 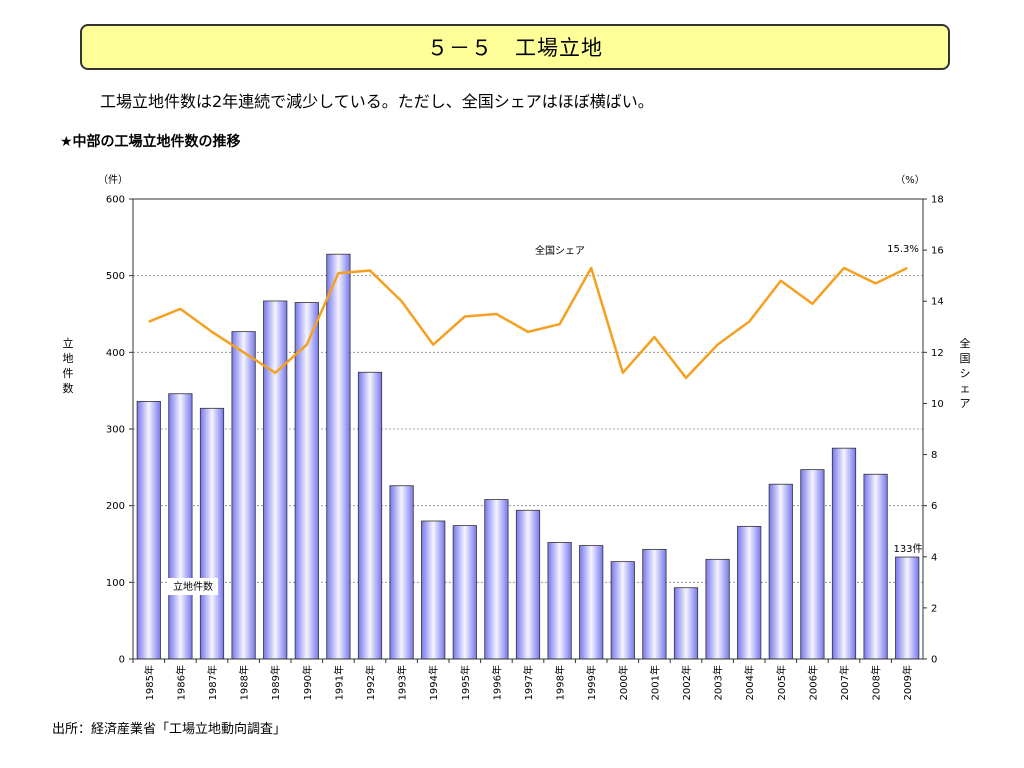 What do you see at coordinates (934, 557) in the screenshot?
I see `right-tick-label: 4` at bounding box center [934, 557].